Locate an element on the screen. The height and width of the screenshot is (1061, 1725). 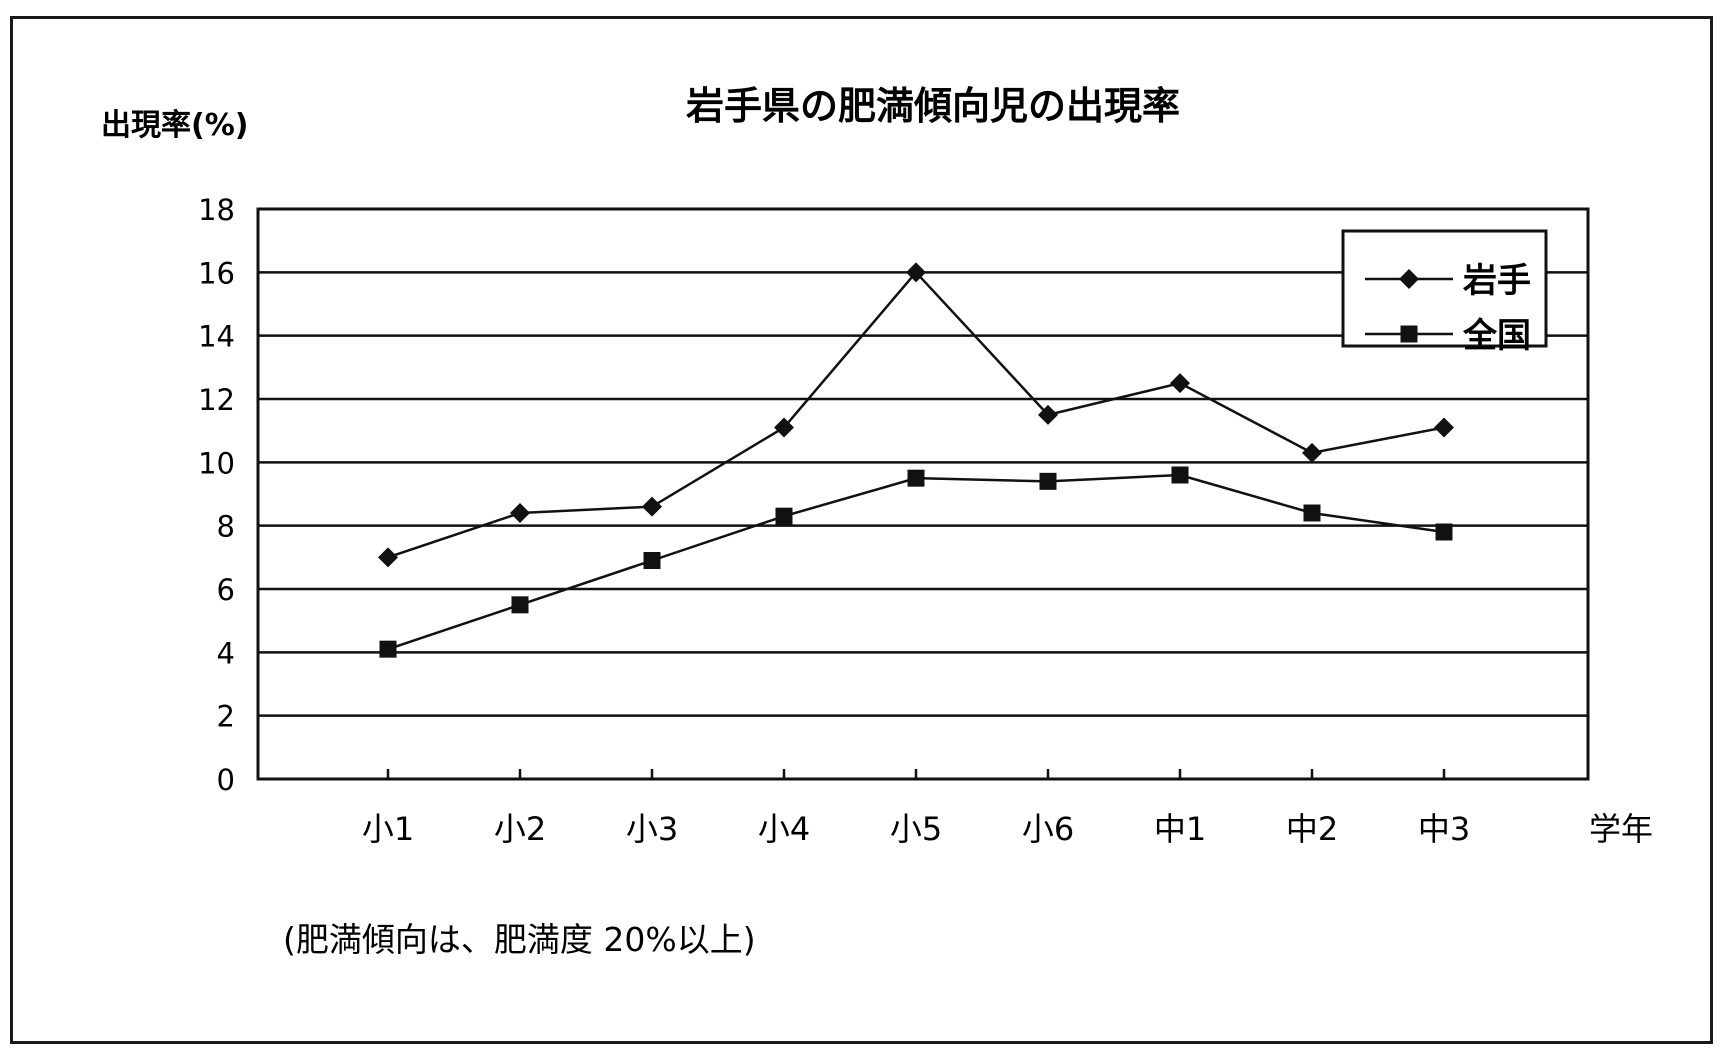
y-tick-label: 6 is located at coordinates (226, 590).